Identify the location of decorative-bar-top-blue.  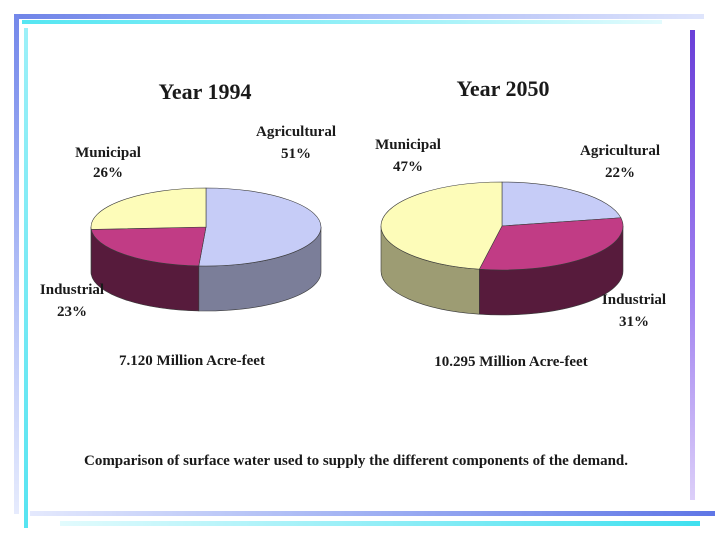
(359, 16).